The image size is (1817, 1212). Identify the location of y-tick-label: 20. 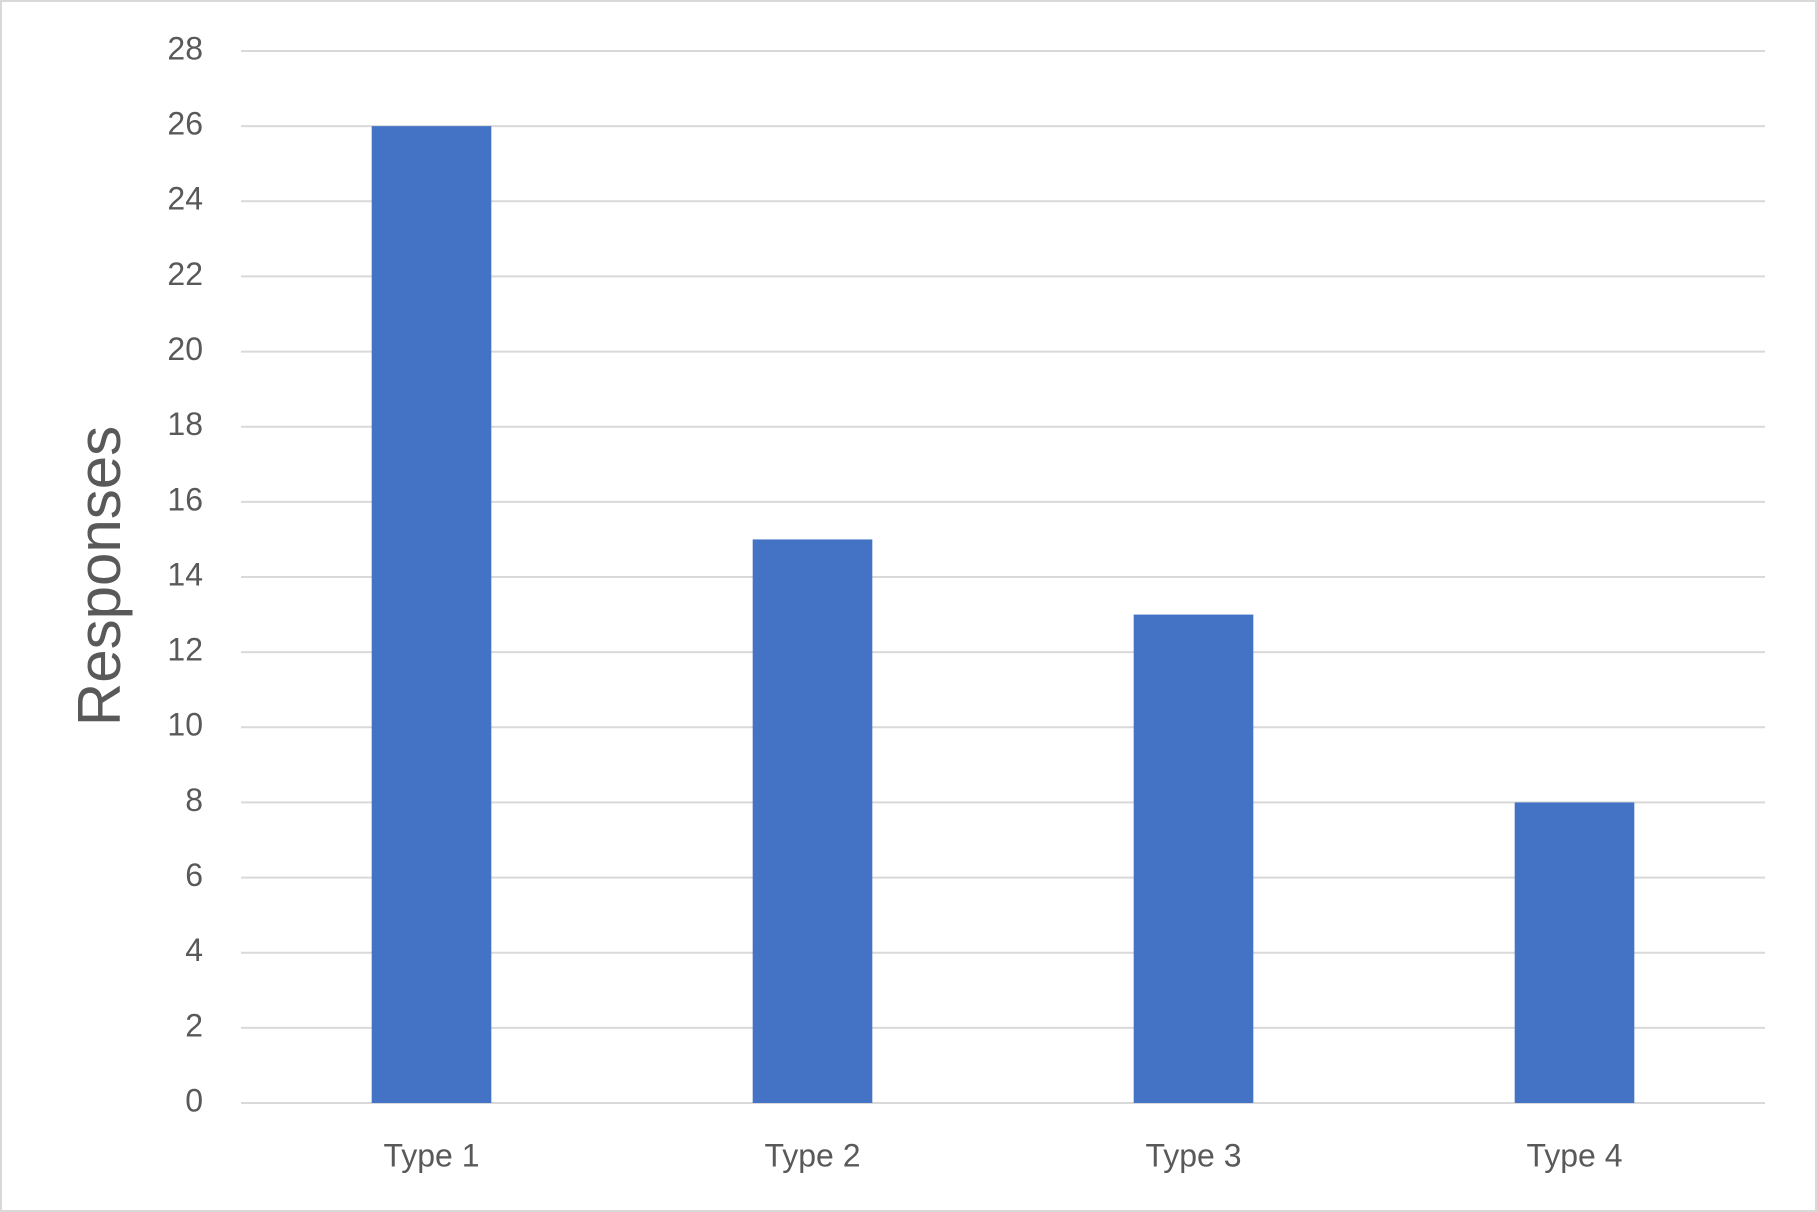
(185, 349).